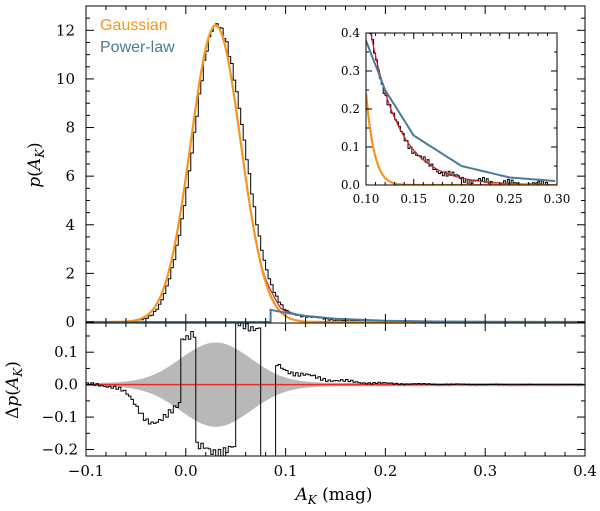 The height and width of the screenshot is (511, 600). What do you see at coordinates (332, 496) in the screenshot?
I see `x-axis-label: AK (mag)` at bounding box center [332, 496].